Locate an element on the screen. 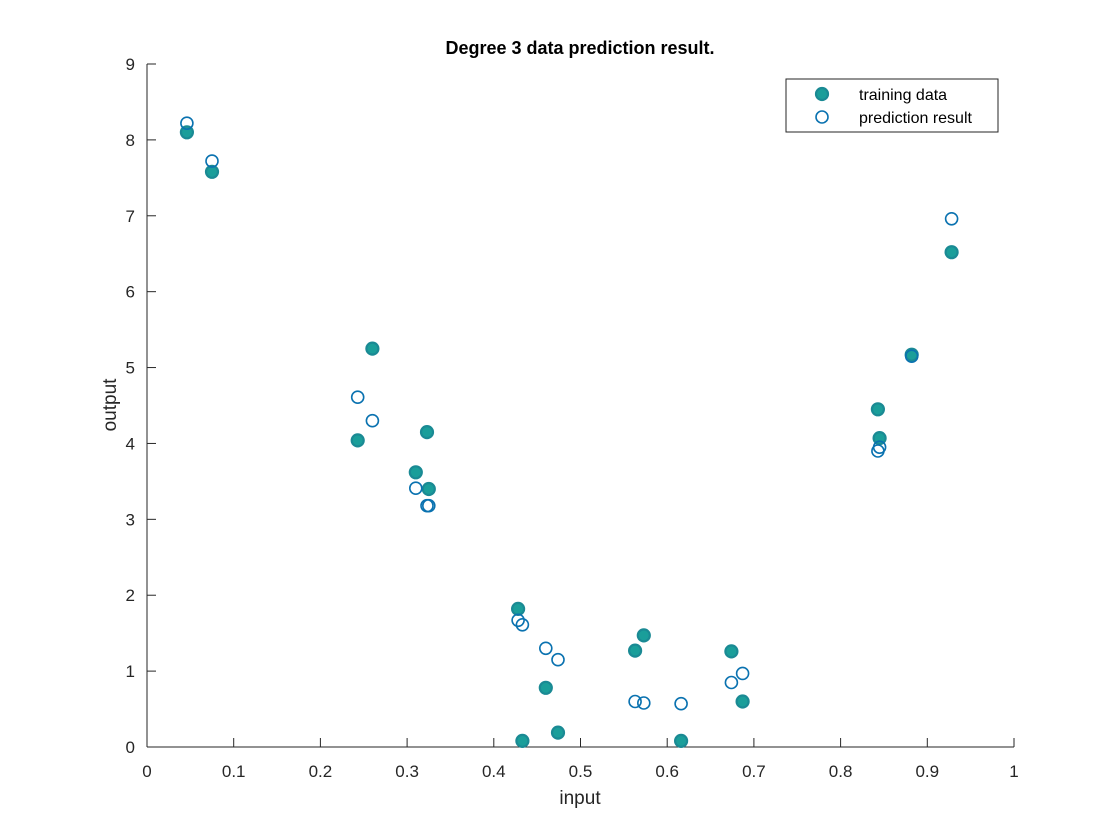 The width and height of the screenshot is (1120, 840). y-axis-title: output is located at coordinates (110, 405).